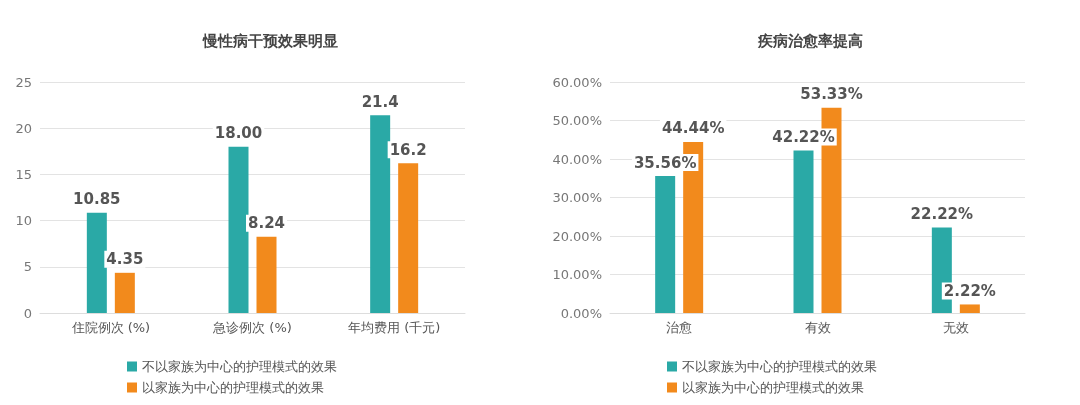 The width and height of the screenshot is (1080, 405). Describe the element at coordinates (252, 327) in the screenshot. I see `x-tick-label: 急诊例次 (%)` at that location.